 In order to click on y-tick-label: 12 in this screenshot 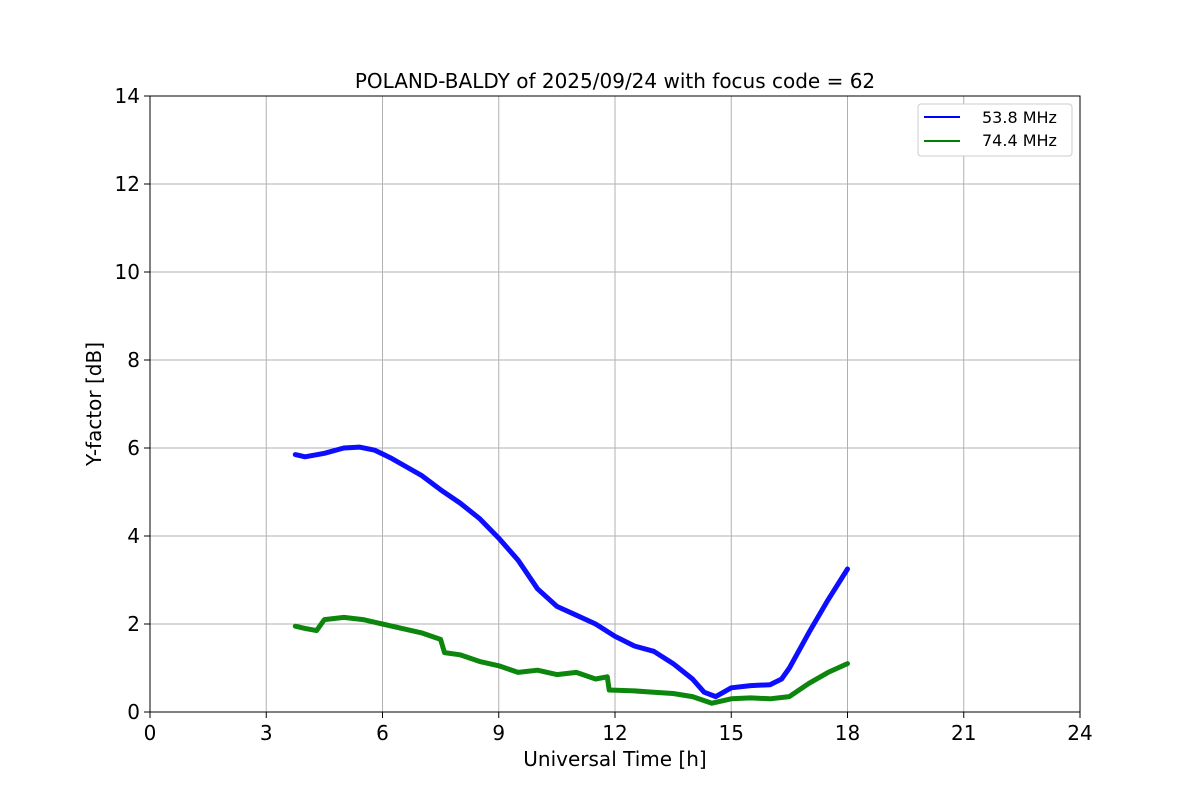, I will do `click(127, 184)`.